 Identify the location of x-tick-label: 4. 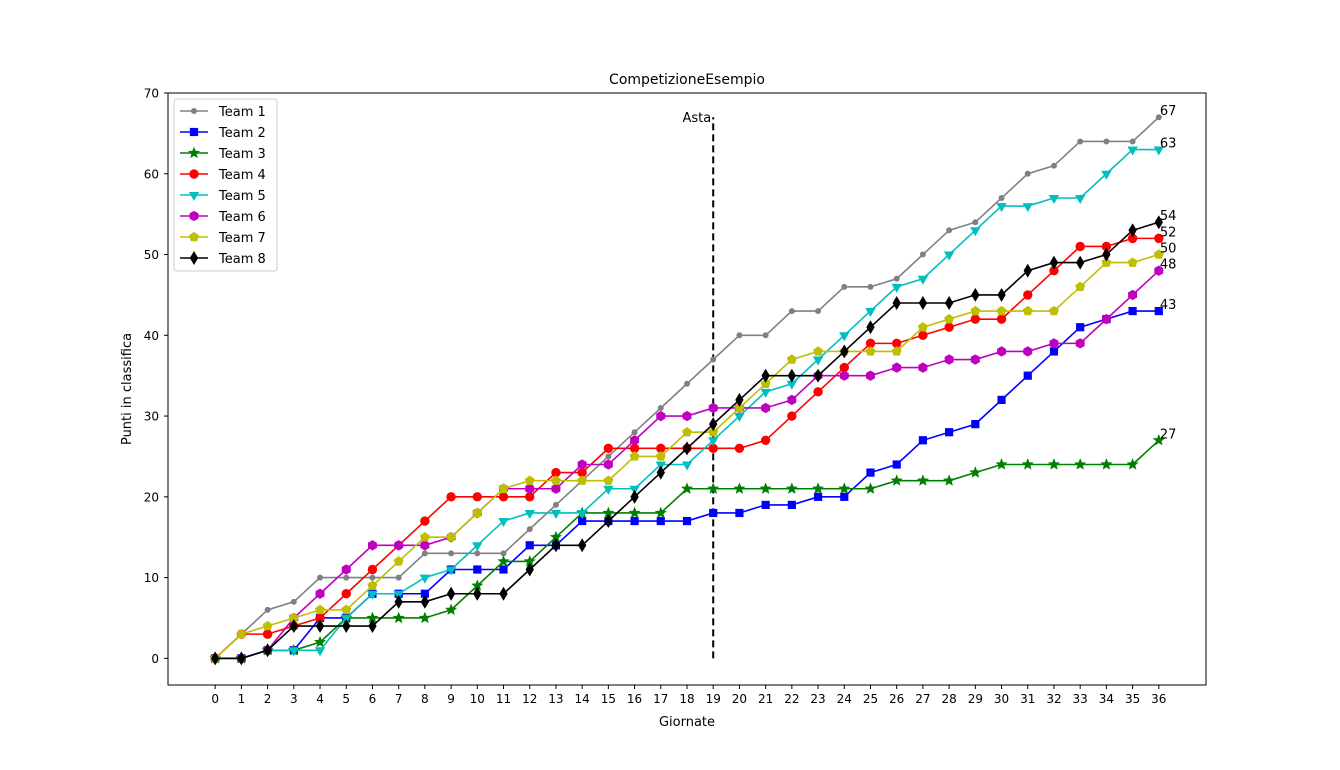
(320, 699).